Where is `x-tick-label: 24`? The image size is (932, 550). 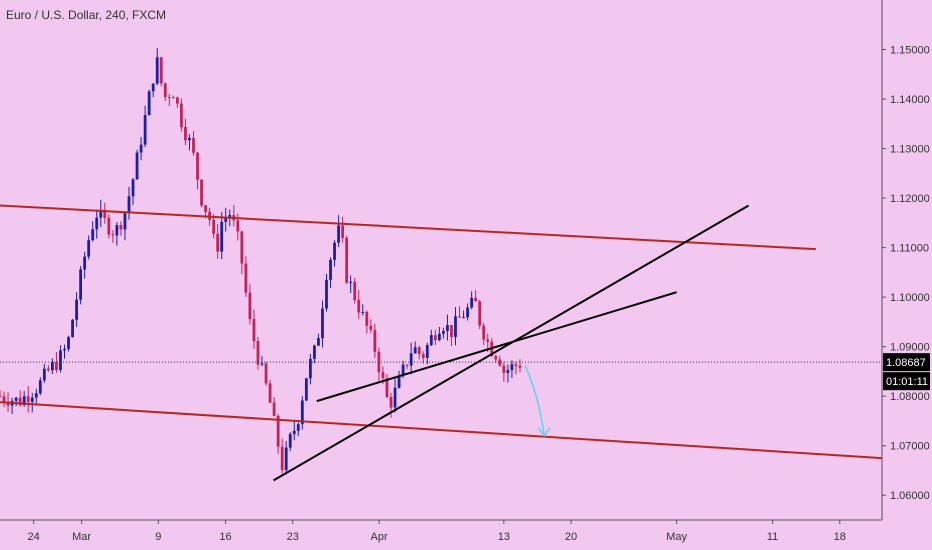 x-tick-label: 24 is located at coordinates (33, 537).